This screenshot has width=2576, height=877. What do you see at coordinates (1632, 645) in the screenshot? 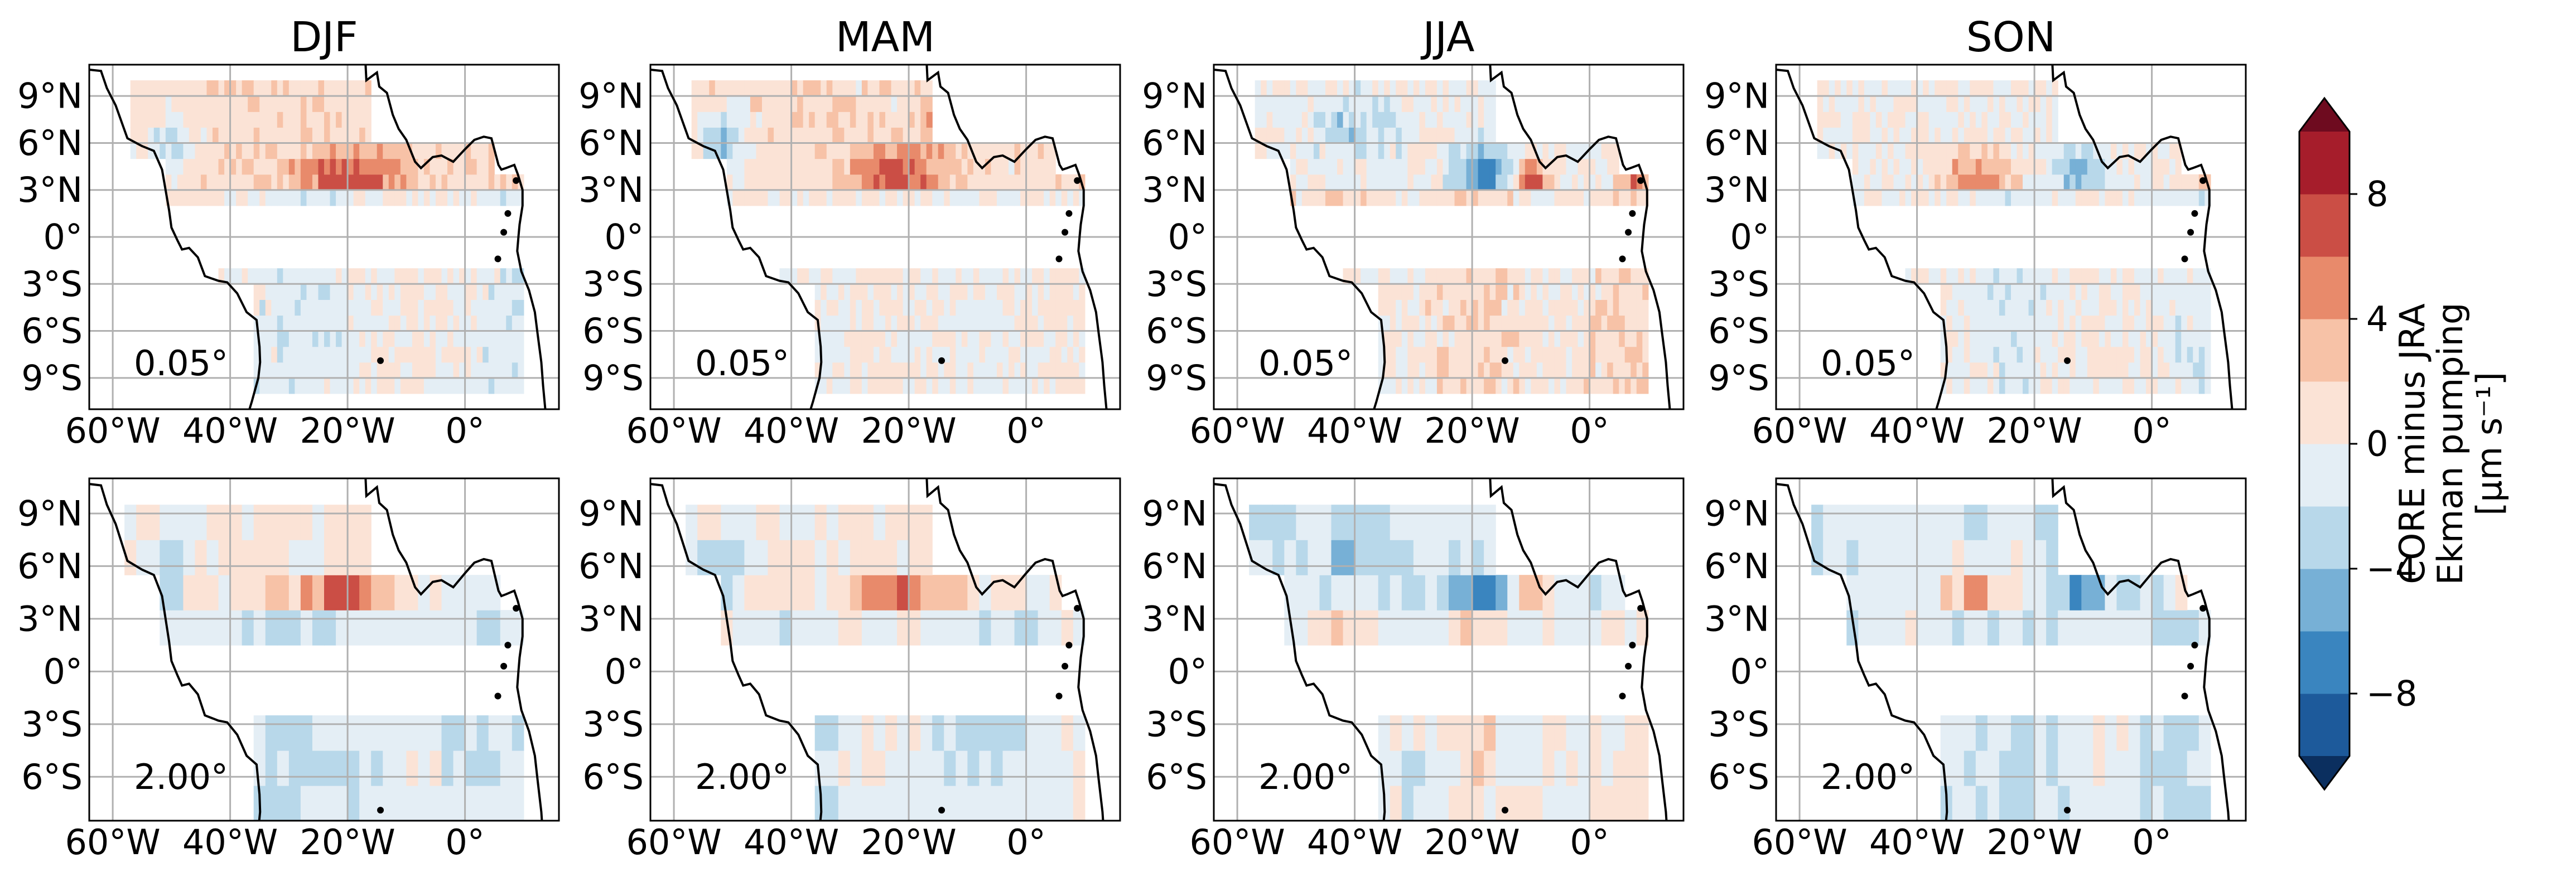
I see `island-marker` at bounding box center [1632, 645].